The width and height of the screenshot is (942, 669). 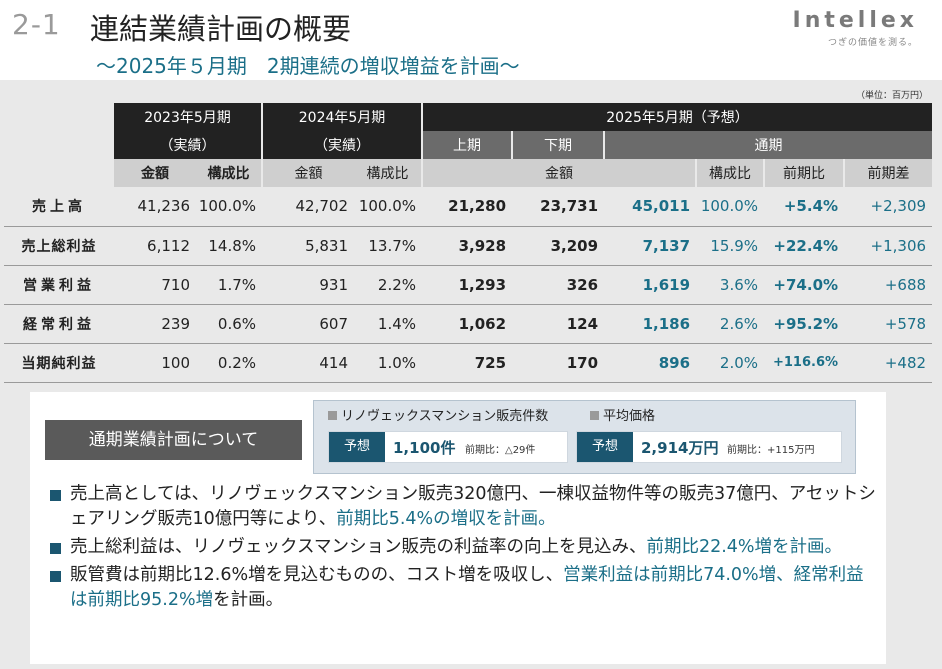 I want to click on kpi1-value-box: 予想 1,100件 前期比：△29件, so click(x=448, y=447).